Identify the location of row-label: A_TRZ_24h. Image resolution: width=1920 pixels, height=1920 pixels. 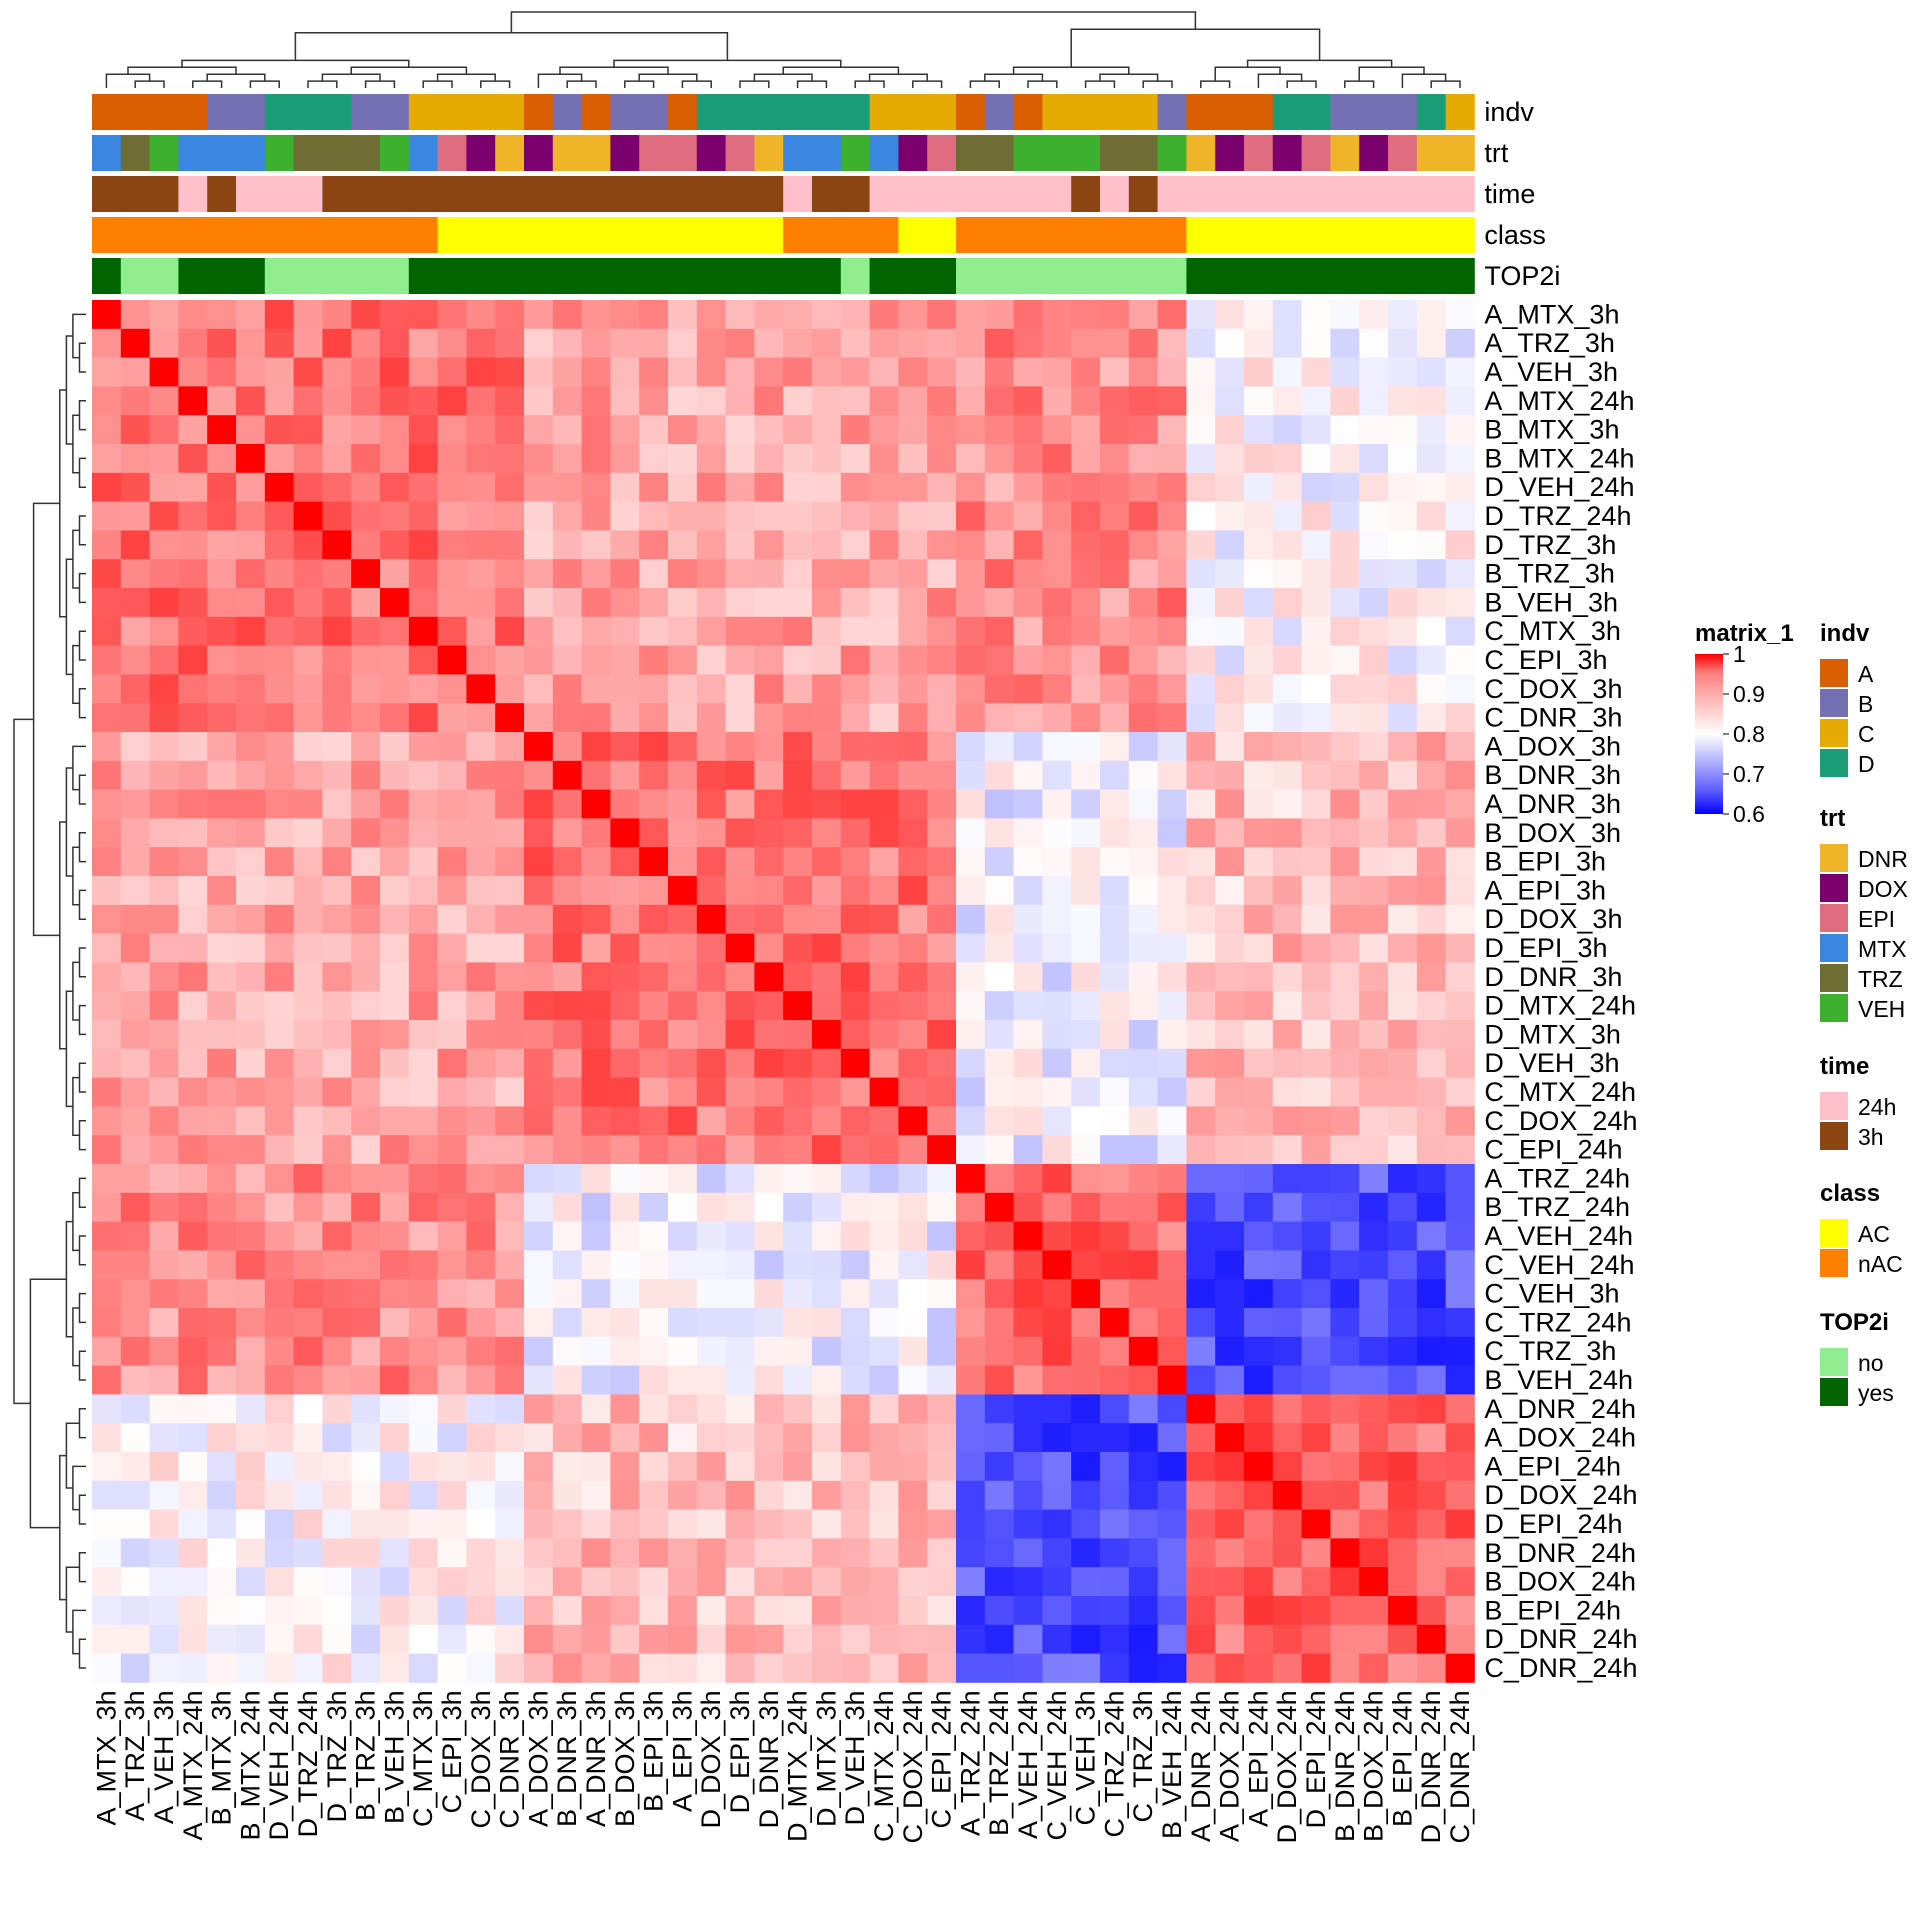
(1557, 1178).